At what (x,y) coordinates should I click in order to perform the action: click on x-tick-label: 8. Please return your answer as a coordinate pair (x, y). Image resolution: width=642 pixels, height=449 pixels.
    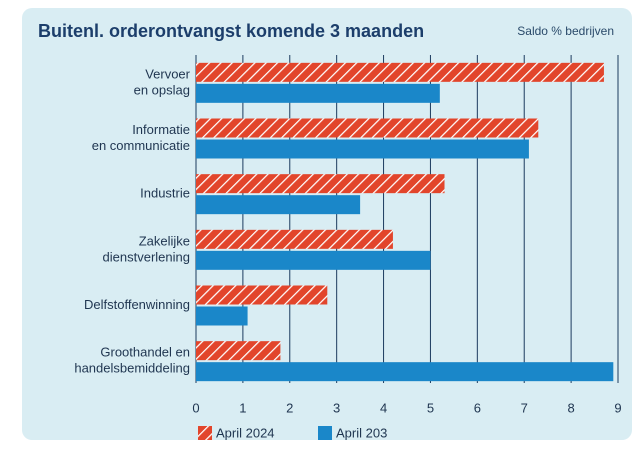
    Looking at the image, I should click on (570, 407).